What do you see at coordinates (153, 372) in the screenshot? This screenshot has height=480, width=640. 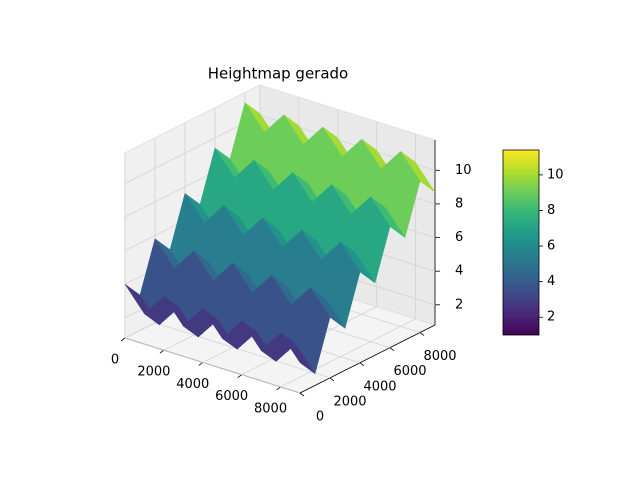 I see `x-tick-label: 2000` at bounding box center [153, 372].